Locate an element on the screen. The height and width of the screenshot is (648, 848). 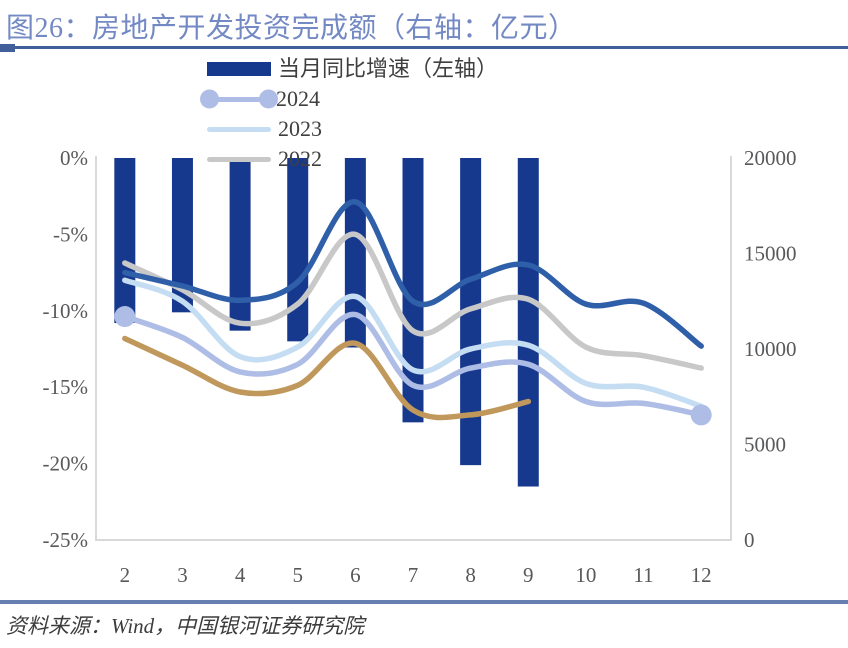
x-axis-tick: 6 is located at coordinates (355, 575).